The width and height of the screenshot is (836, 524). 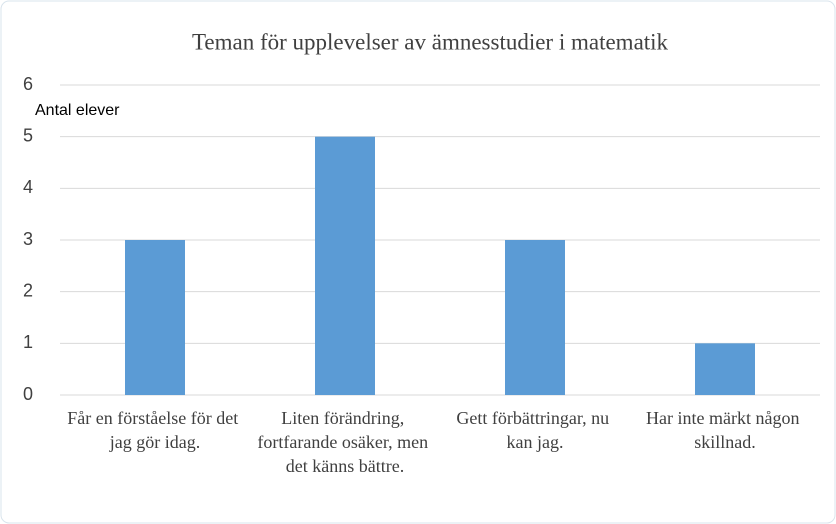 What do you see at coordinates (725, 442) in the screenshot?
I see `x-tick-label-line: skillnad.` at bounding box center [725, 442].